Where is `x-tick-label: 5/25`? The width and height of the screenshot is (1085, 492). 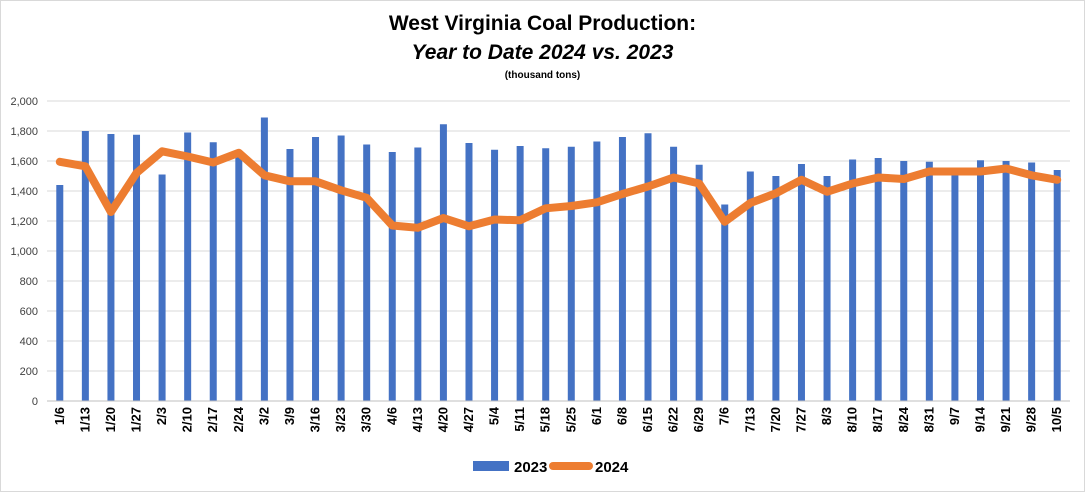
x-tick-label: 5/25 is located at coordinates (570, 419).